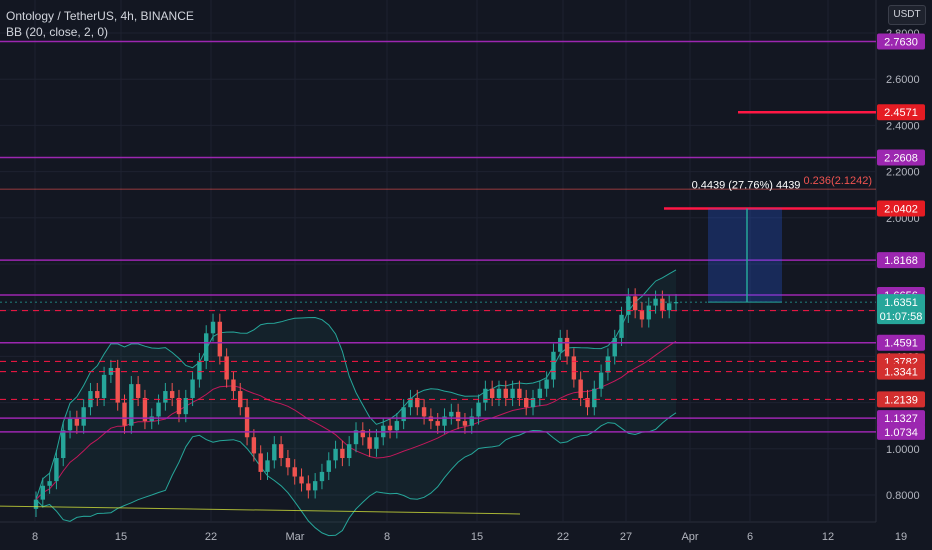  Describe the element at coordinates (901, 344) in the screenshot. I see `level-price-label: 1.4591` at that location.